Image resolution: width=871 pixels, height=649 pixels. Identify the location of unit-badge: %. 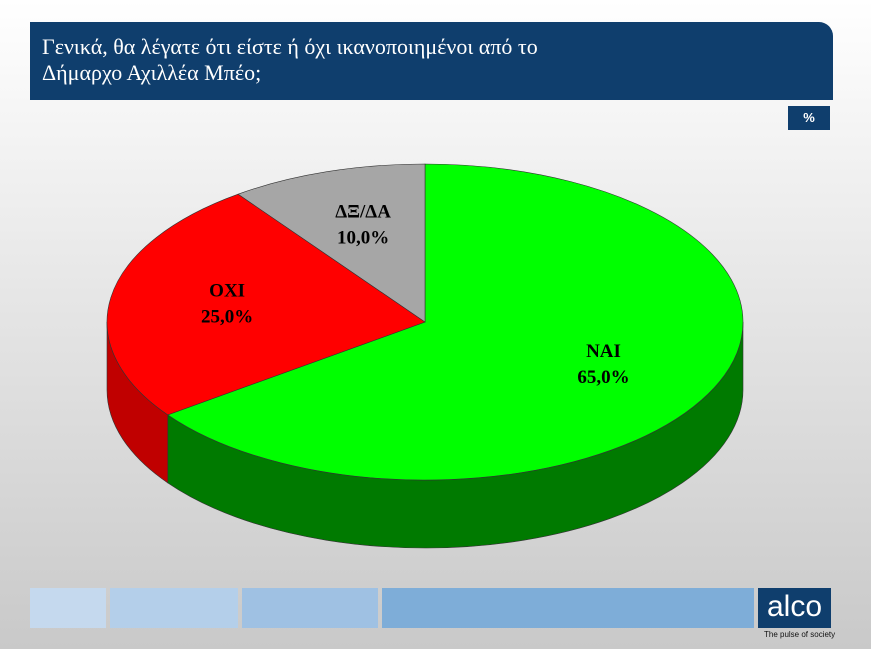
(809, 118).